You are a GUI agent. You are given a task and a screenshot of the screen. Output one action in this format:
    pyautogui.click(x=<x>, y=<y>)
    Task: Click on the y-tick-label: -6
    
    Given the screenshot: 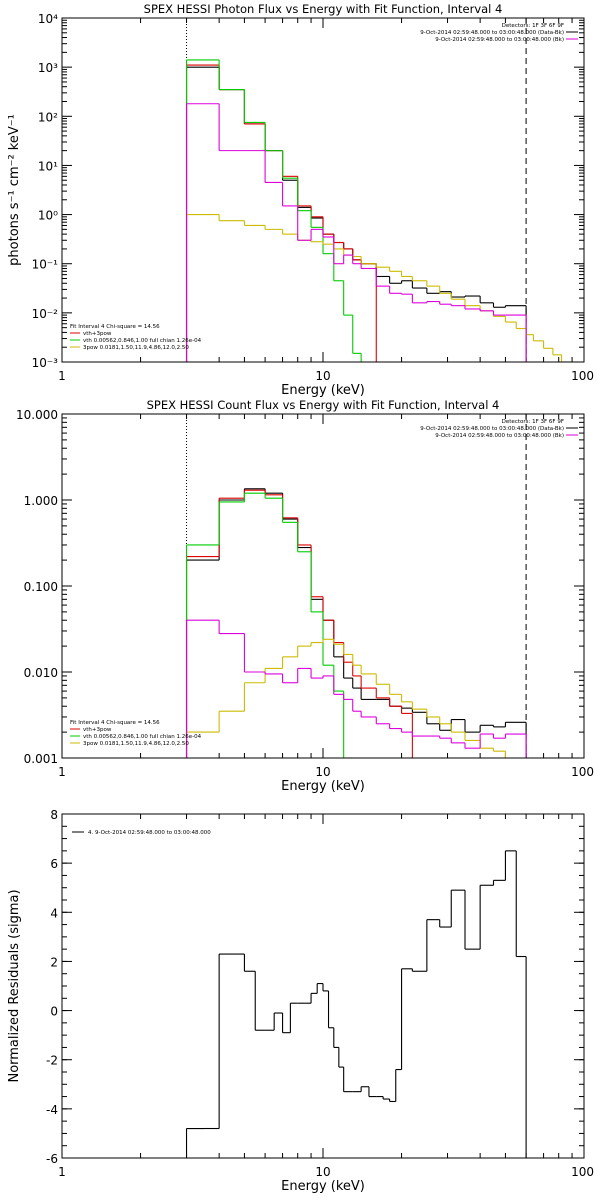 What is the action you would take?
    pyautogui.click(x=52, y=1159)
    